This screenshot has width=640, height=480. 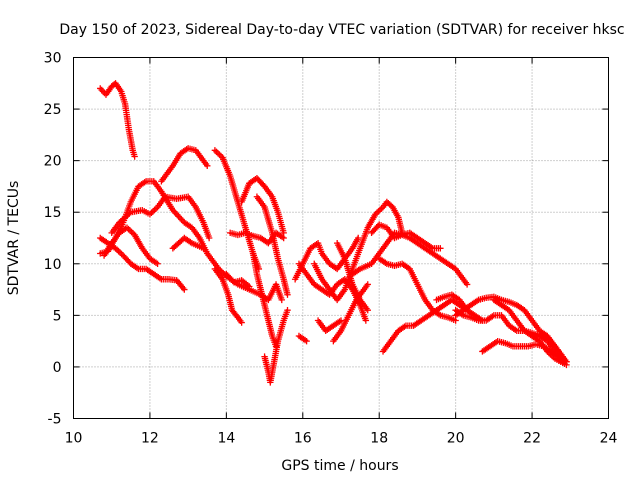 I want to click on y-tick-label: -5, so click(x=55, y=420).